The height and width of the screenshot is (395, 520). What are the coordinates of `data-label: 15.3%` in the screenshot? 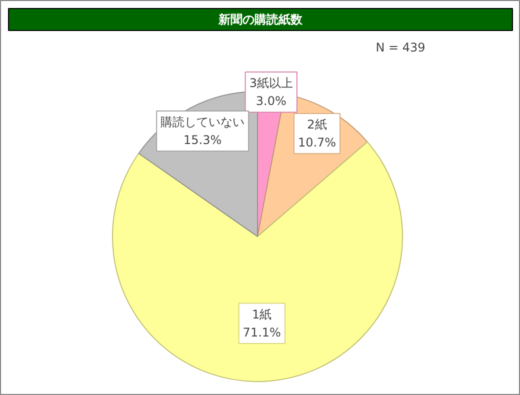 It's located at (203, 140).